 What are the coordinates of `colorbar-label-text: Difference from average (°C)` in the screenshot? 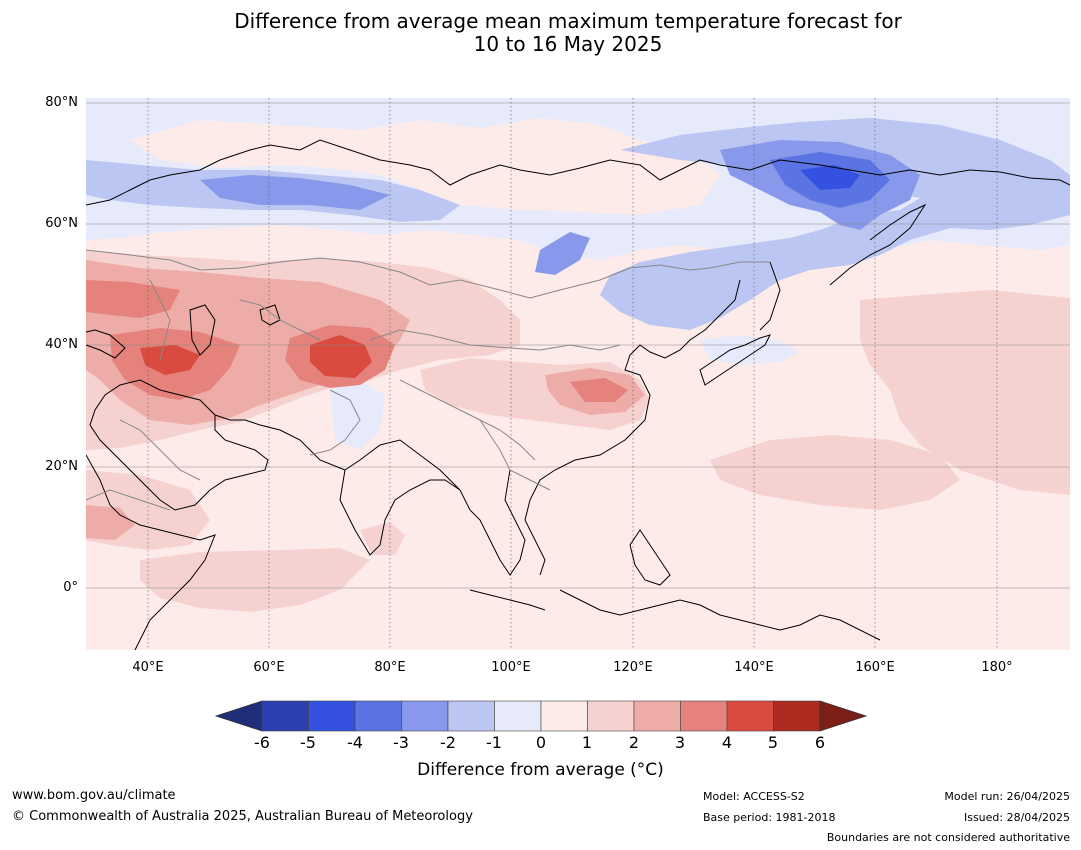 It's located at (540, 770).